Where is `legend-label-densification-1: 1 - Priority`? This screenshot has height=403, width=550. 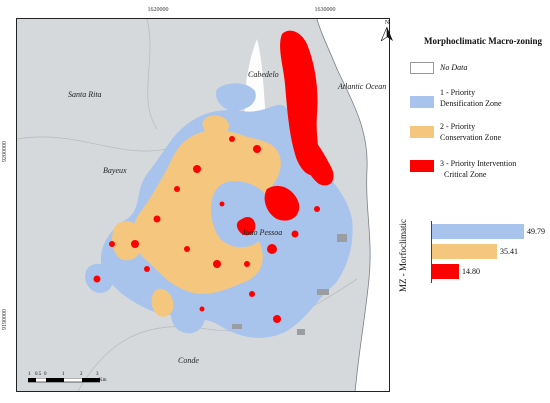
legend-label-densification-1: 1 - Priority is located at coordinates (458, 92).